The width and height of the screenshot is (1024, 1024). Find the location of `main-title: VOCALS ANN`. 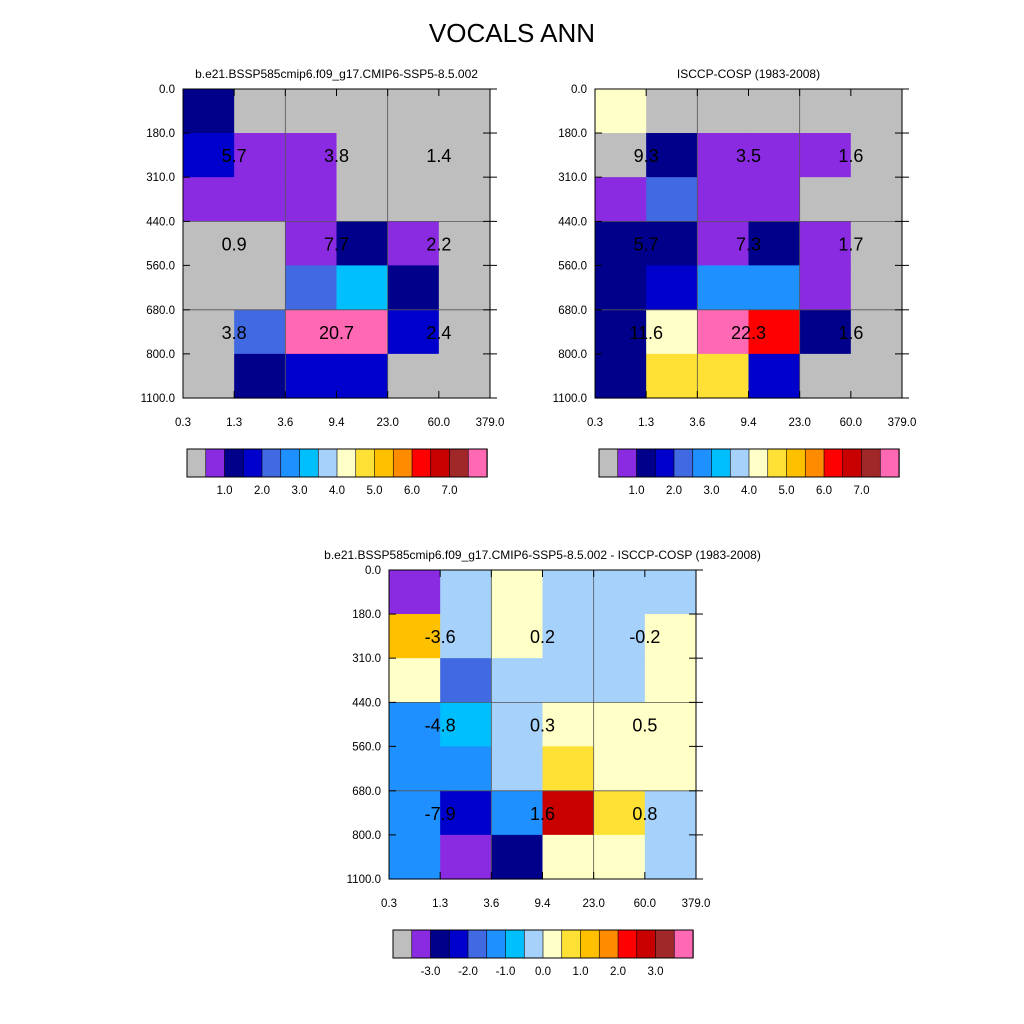

main-title: VOCALS ANN is located at coordinates (512, 33).